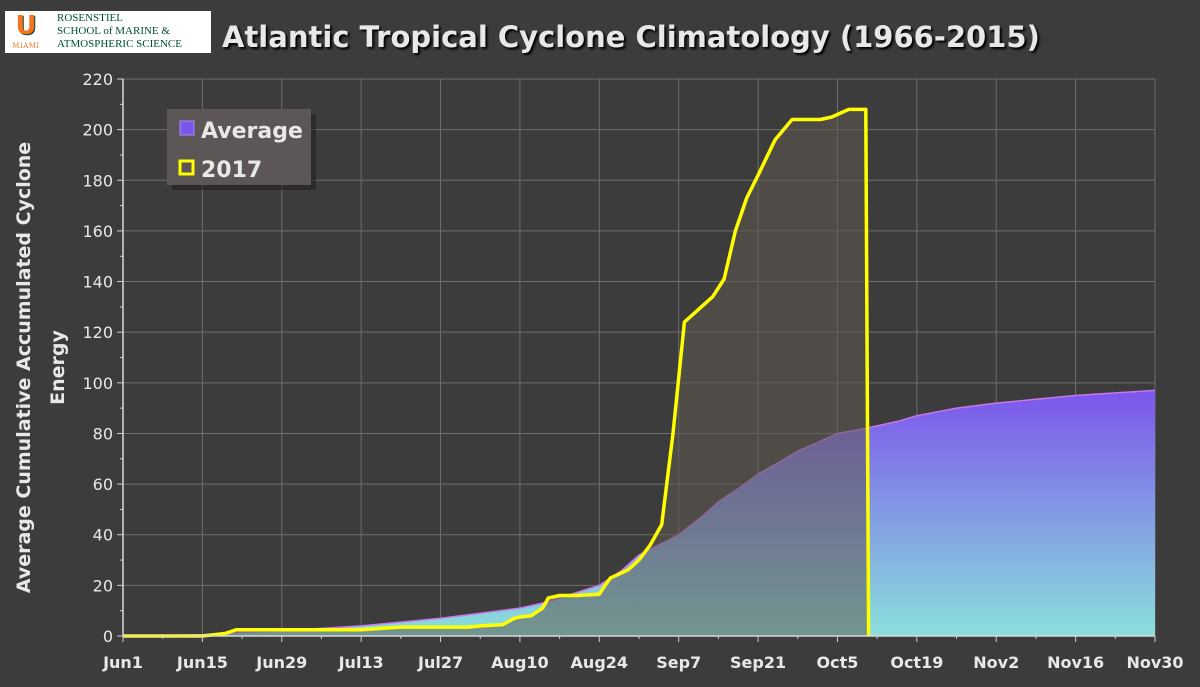 Image resolution: width=1200 pixels, height=687 pixels. I want to click on y-tick-label: 80, so click(103, 433).